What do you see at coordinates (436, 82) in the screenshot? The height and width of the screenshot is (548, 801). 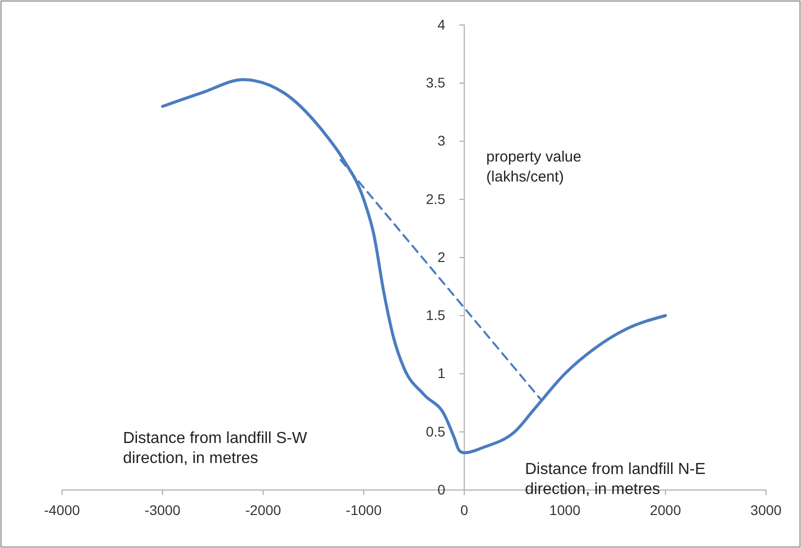 I see `y-tick-label: 3.5` at bounding box center [436, 82].